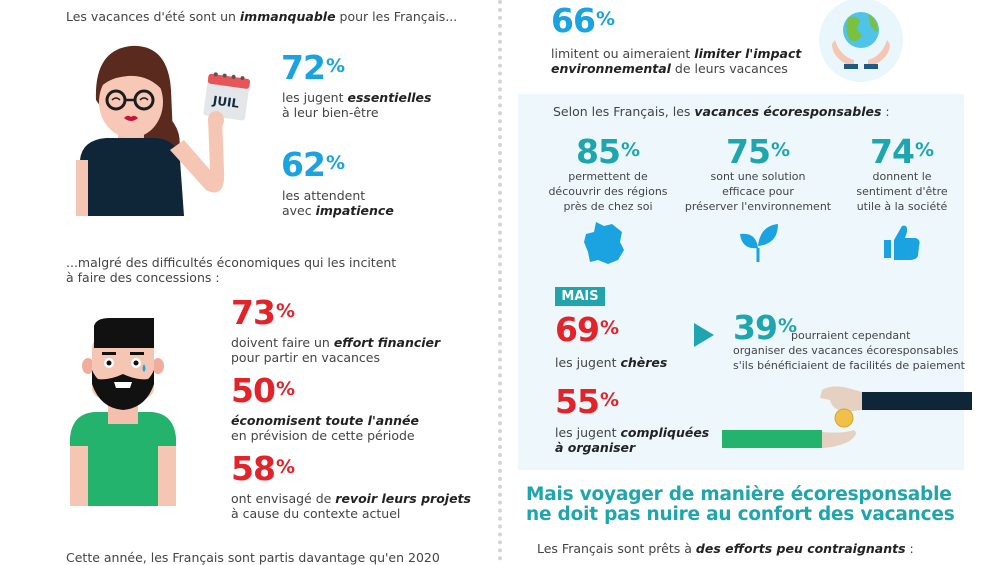 Image resolution: width=1000 pixels, height=565 pixels. I want to click on stat-85-value: 85%, so click(608, 151).